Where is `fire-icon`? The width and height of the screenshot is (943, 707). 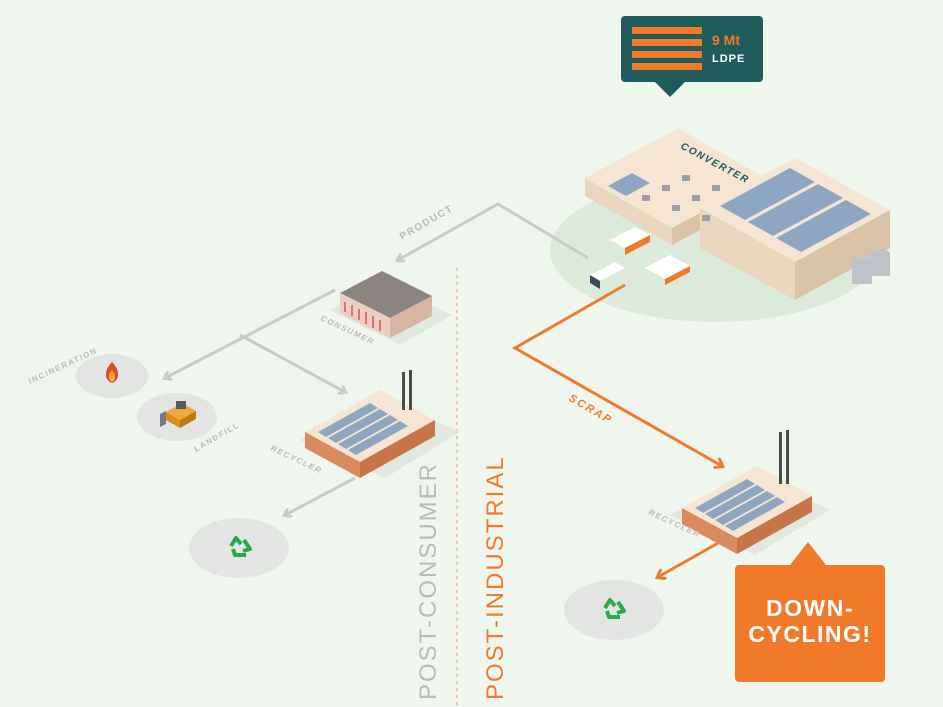 fire-icon is located at coordinates (112, 372).